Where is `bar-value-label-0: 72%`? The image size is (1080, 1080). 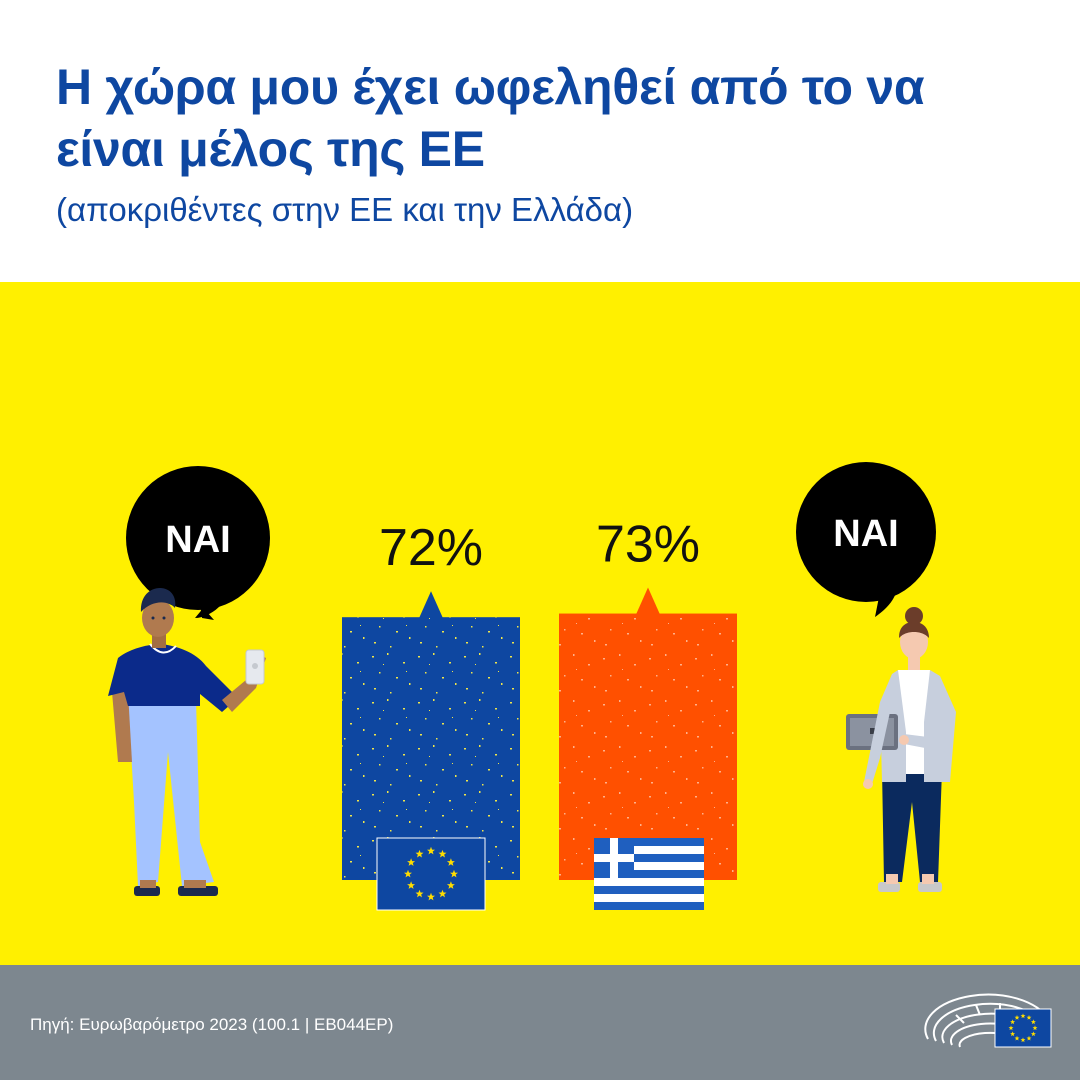
bar-value-label-0: 72% is located at coordinates (431, 548).